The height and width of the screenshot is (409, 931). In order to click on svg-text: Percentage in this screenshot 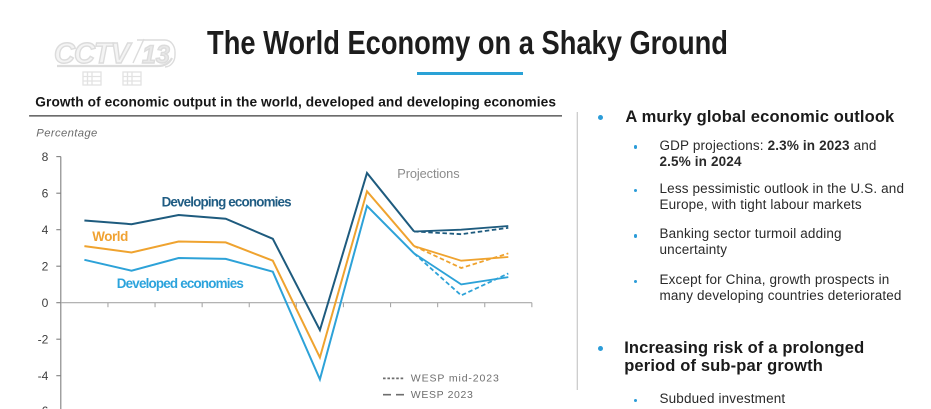, I will do `click(66, 133)`.